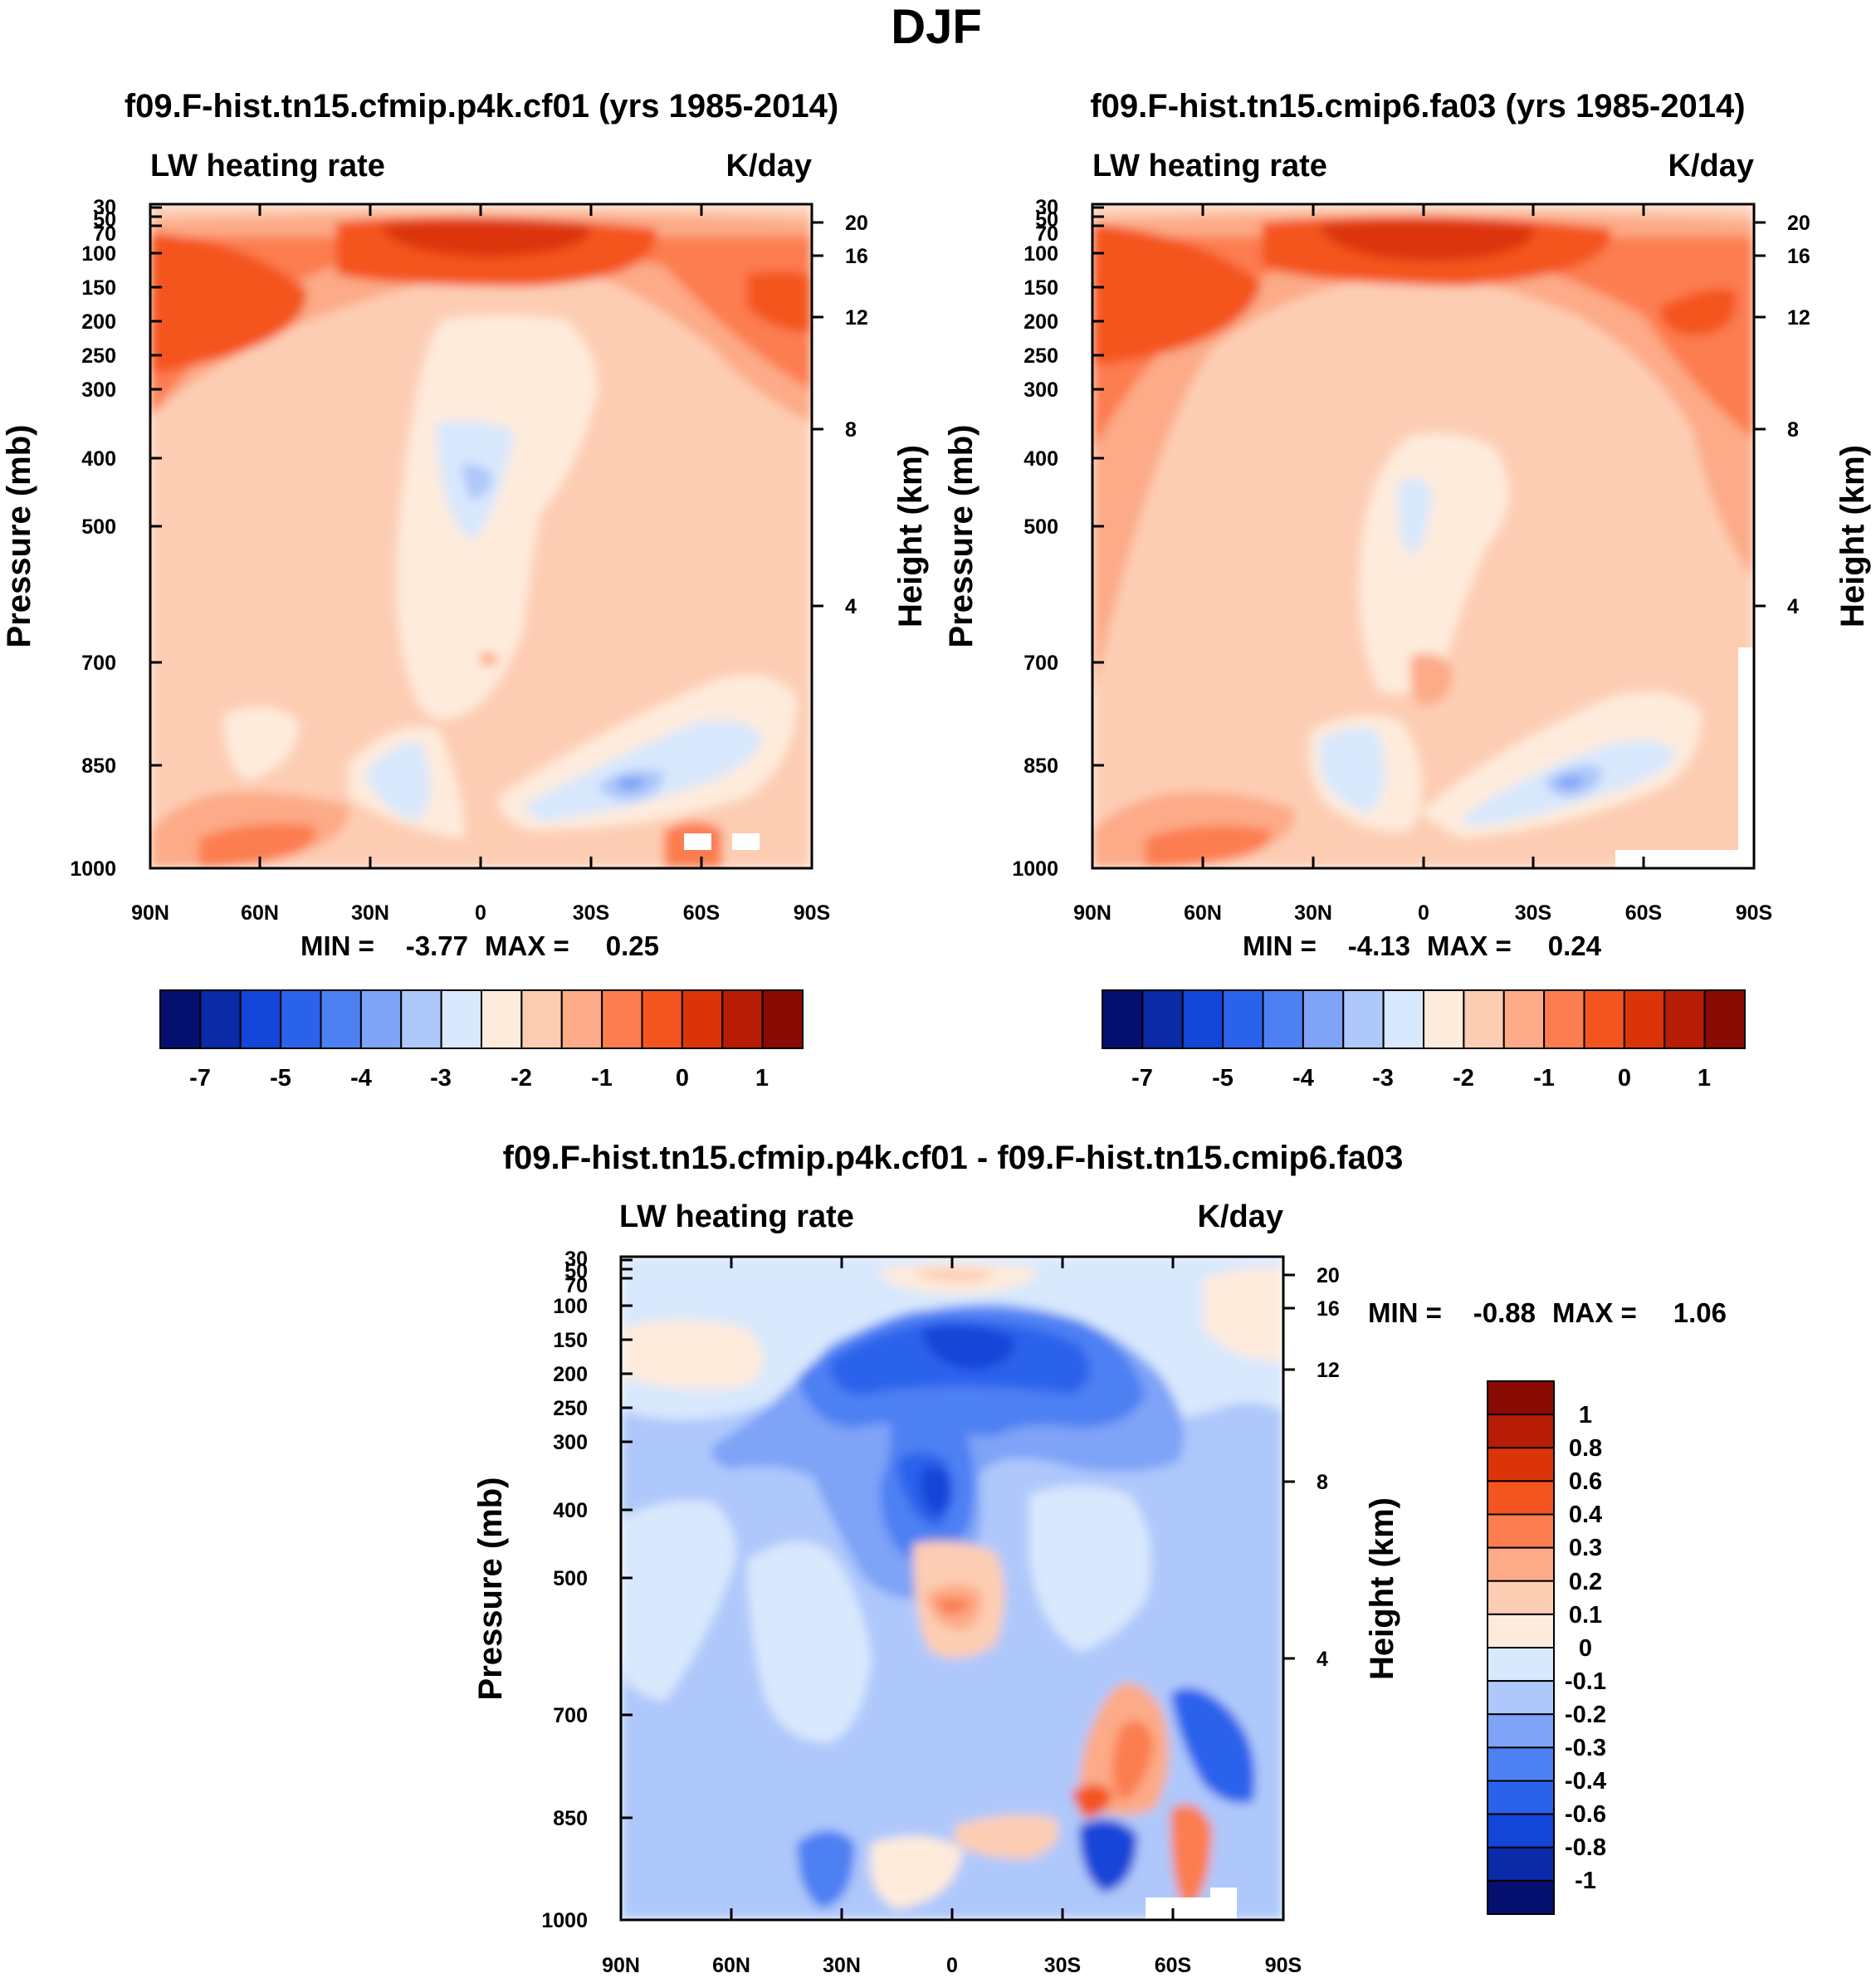  Describe the element at coordinates (99, 664) in the screenshot. I see `y-tick-label: 700` at that location.